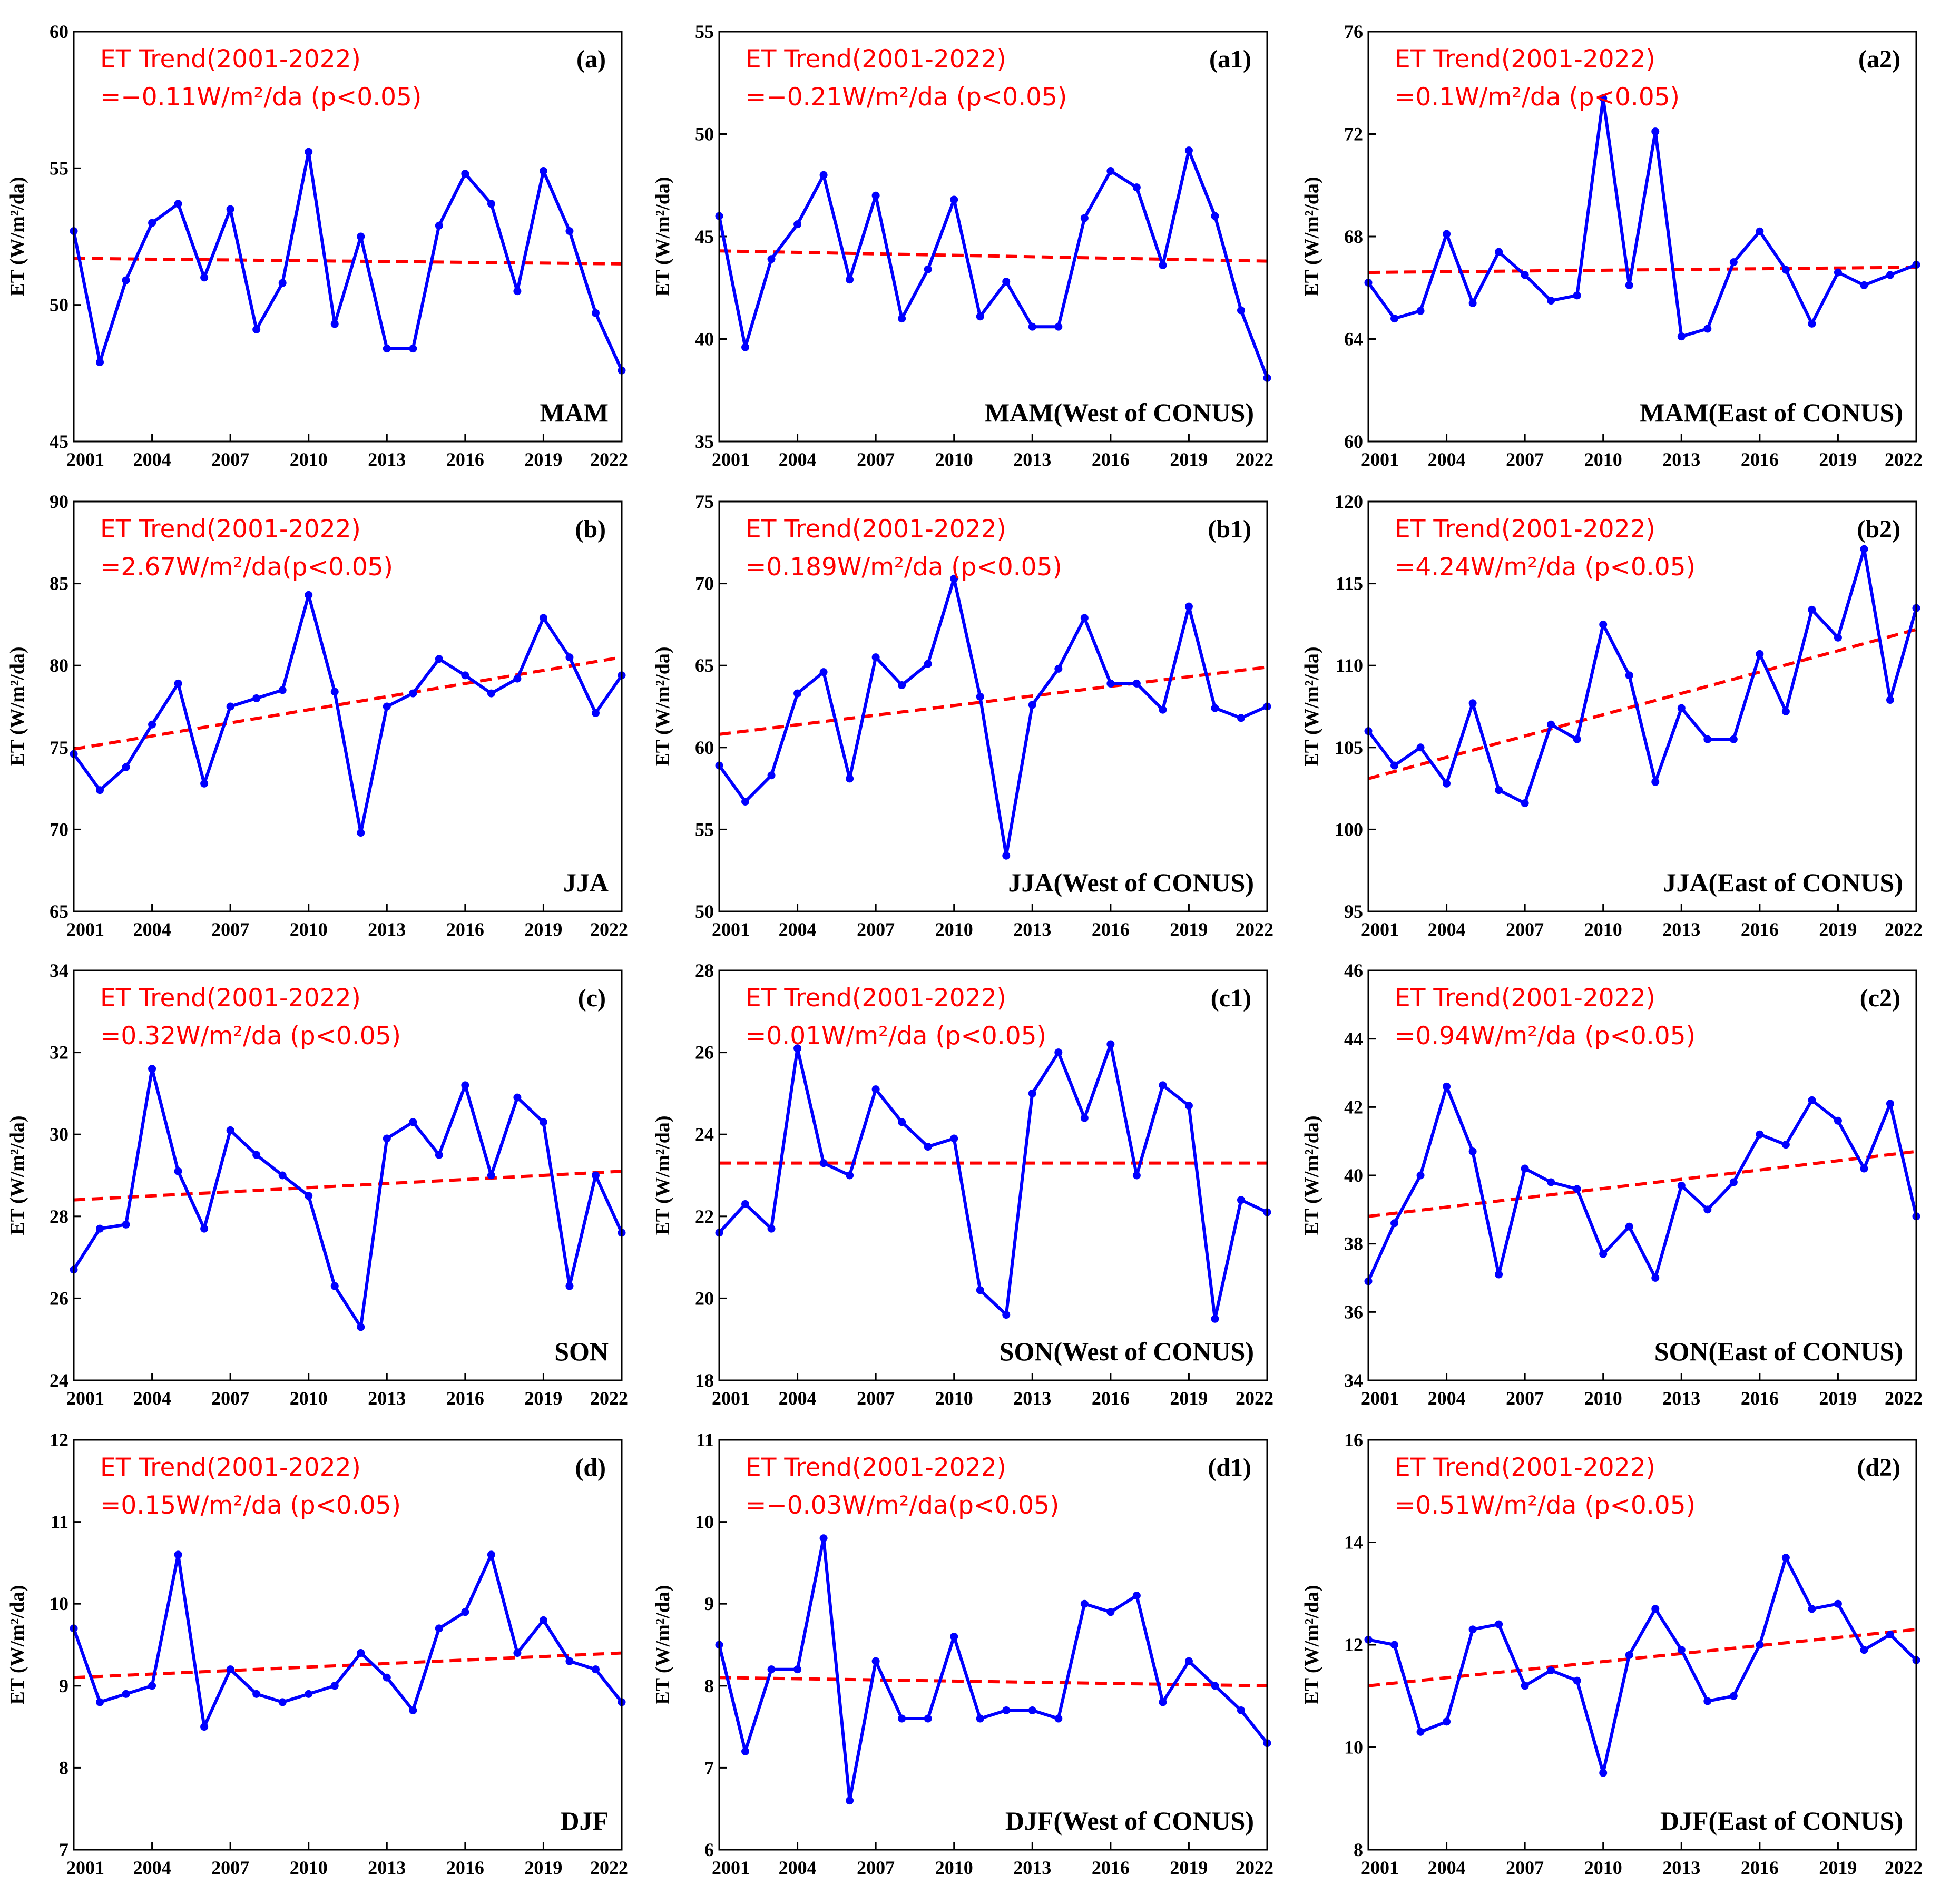 The image size is (1950, 1904). What do you see at coordinates (250, 1505) in the screenshot?
I see `trend-value: =0.15W/m²/da (p<0.05)` at bounding box center [250, 1505].